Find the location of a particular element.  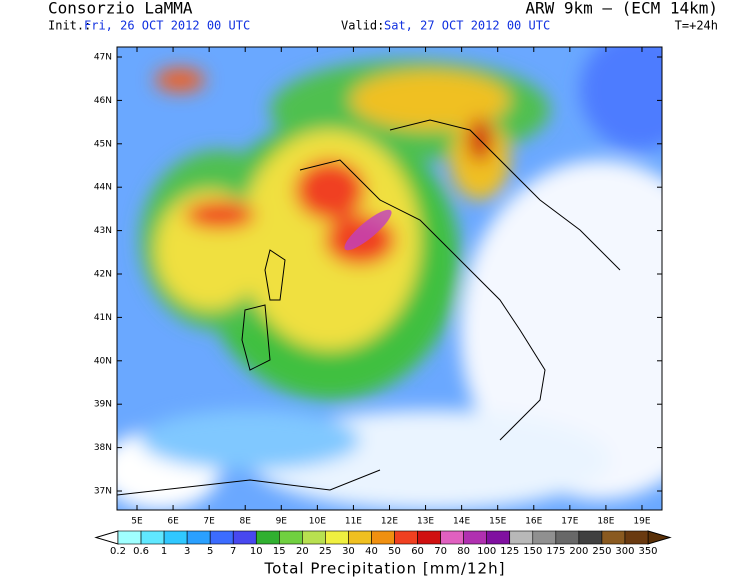

colorbar-label: 3 is located at coordinates (187, 551).